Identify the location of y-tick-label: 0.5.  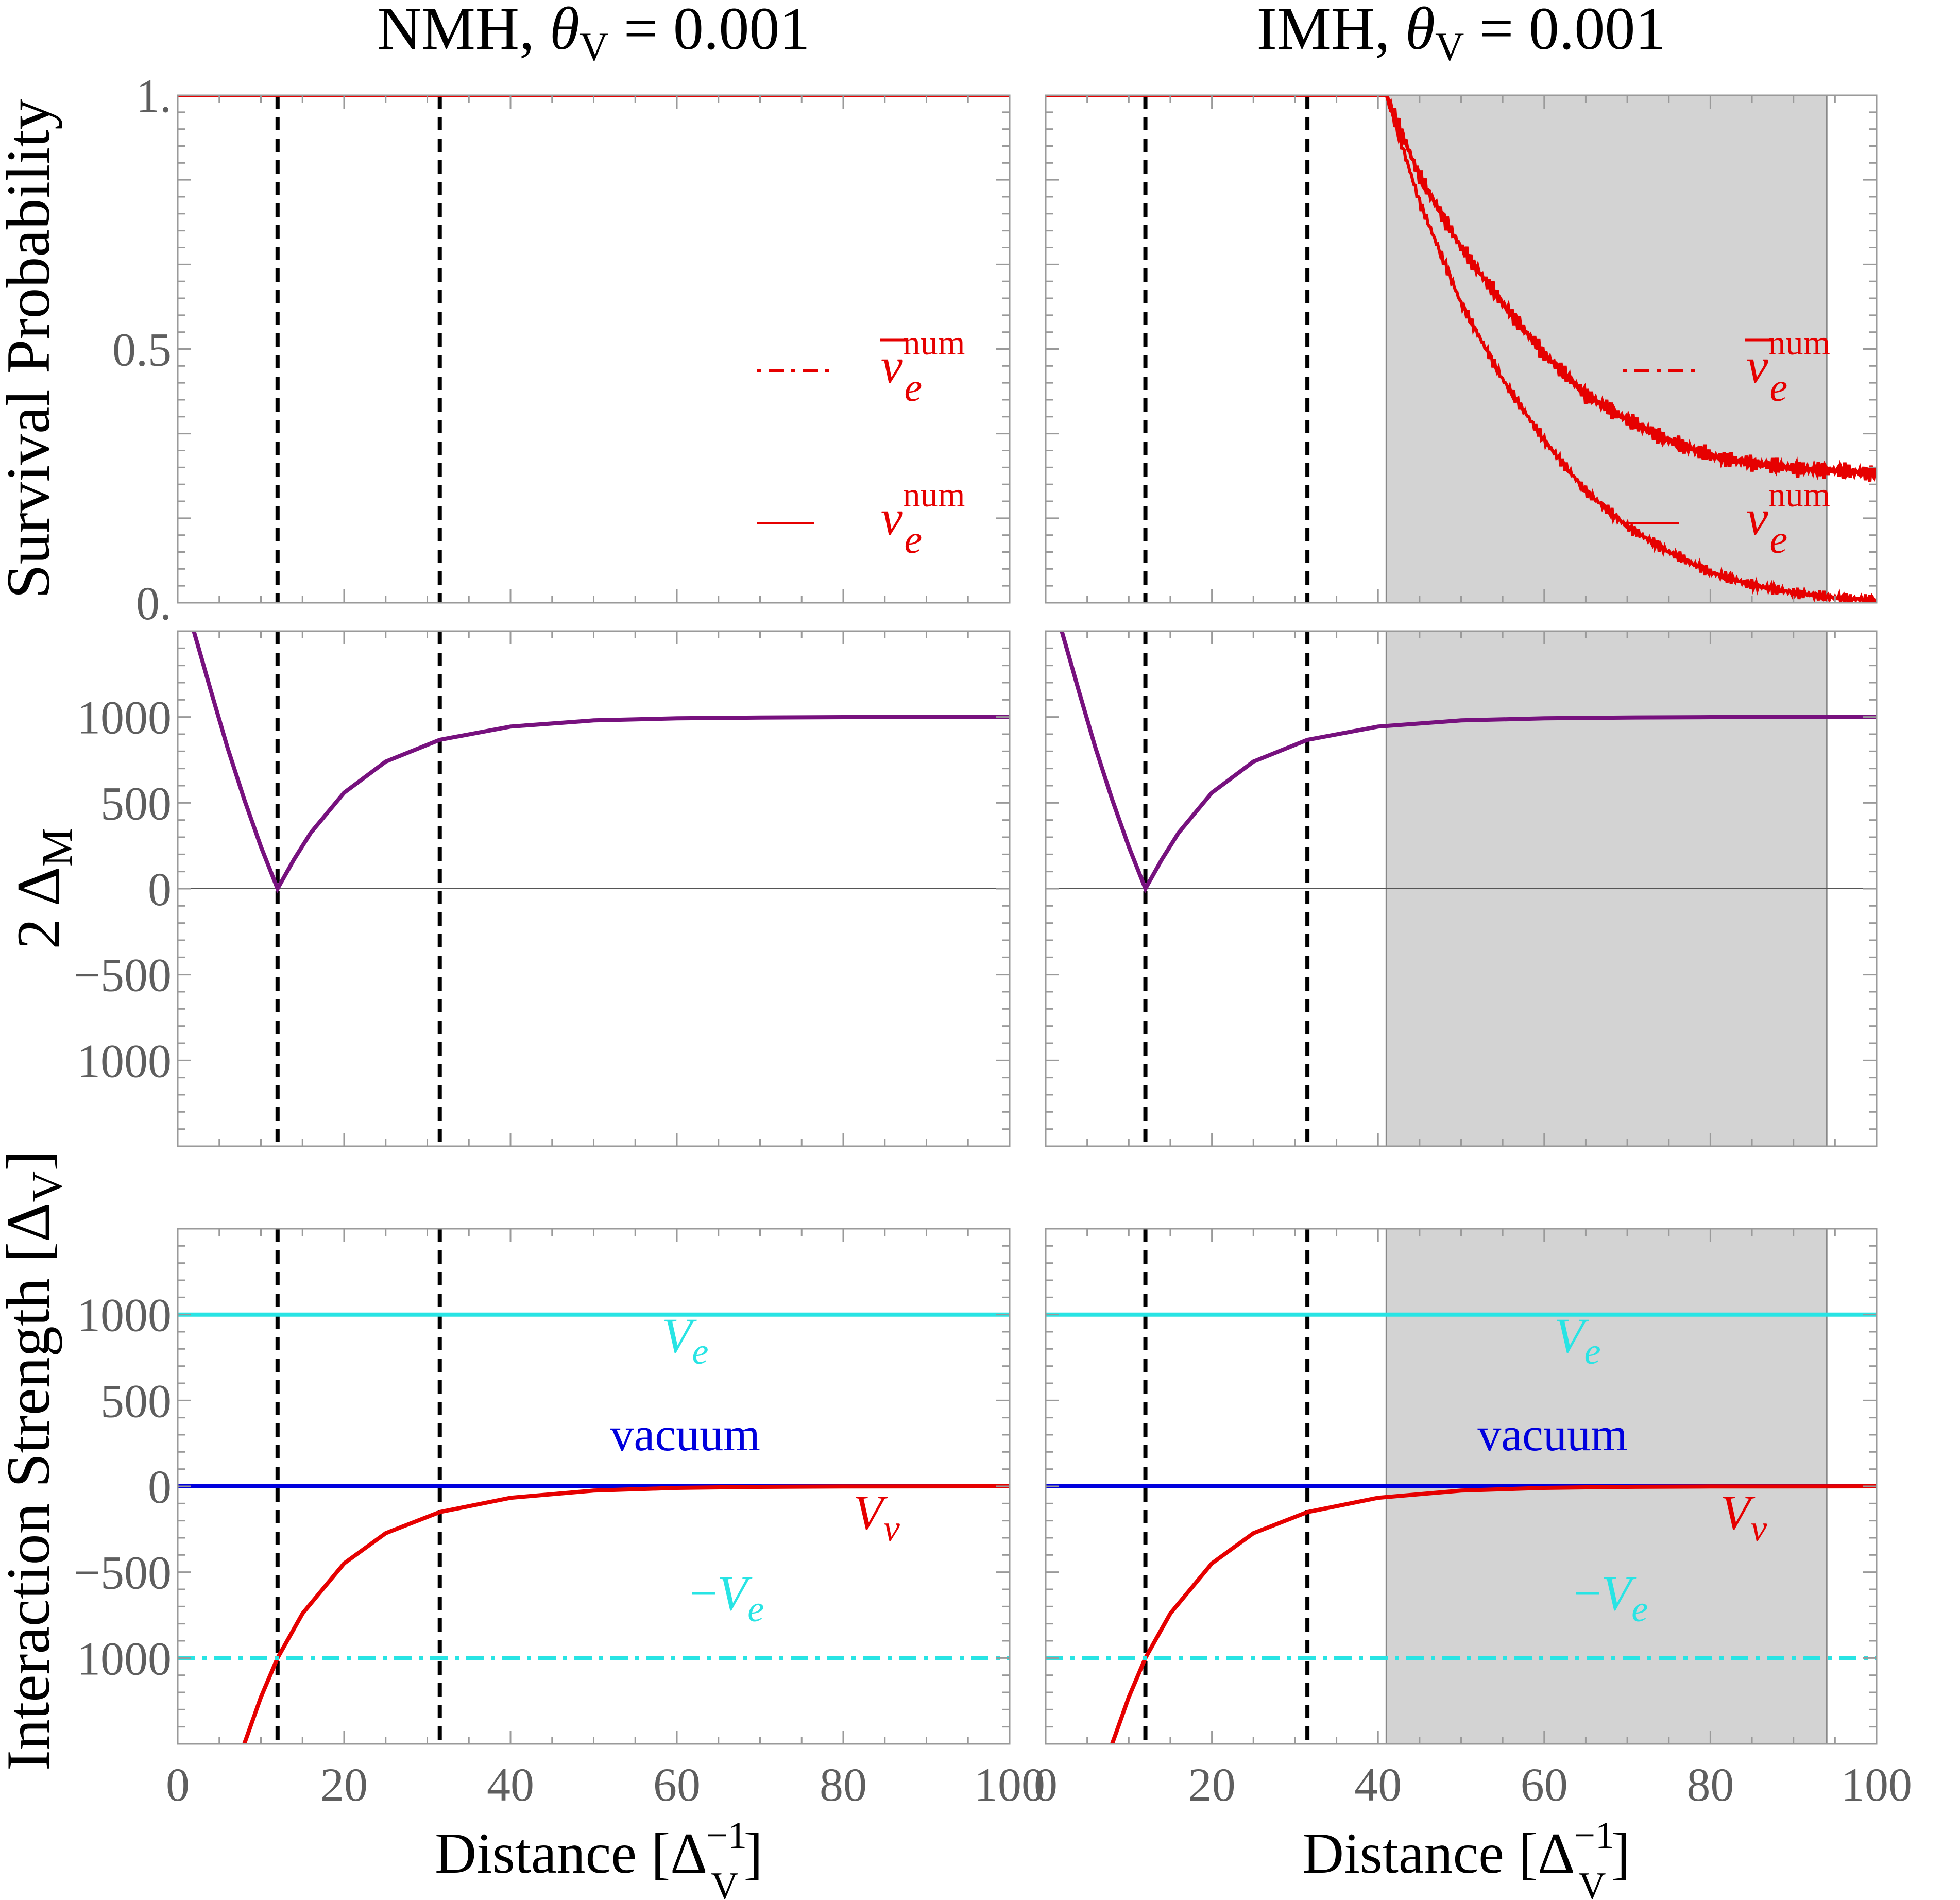
(142, 350).